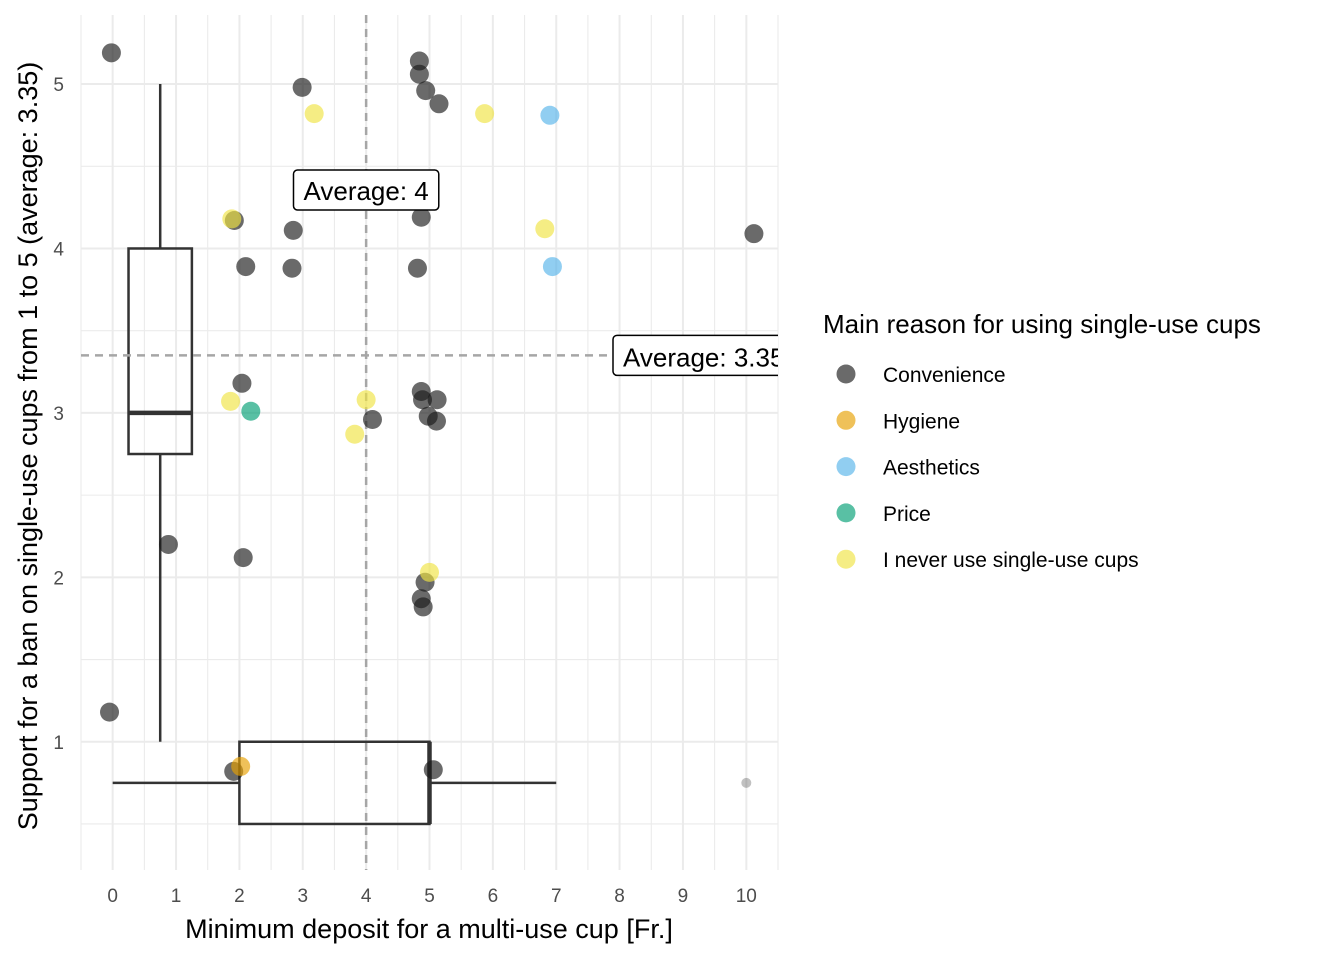 The width and height of the screenshot is (1344, 960). What do you see at coordinates (703, 357) in the screenshot?
I see `y-average-label-text: Average: 3.35` at bounding box center [703, 357].